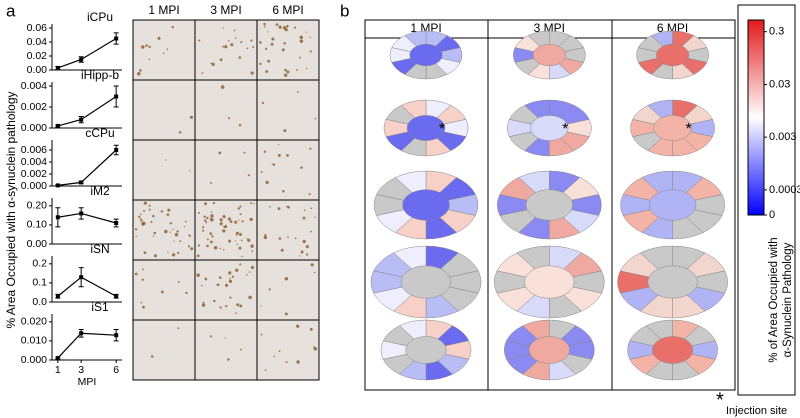 The image size is (800, 418). I want to click on colorbar-tick-label: 0.3, so click(776, 32).